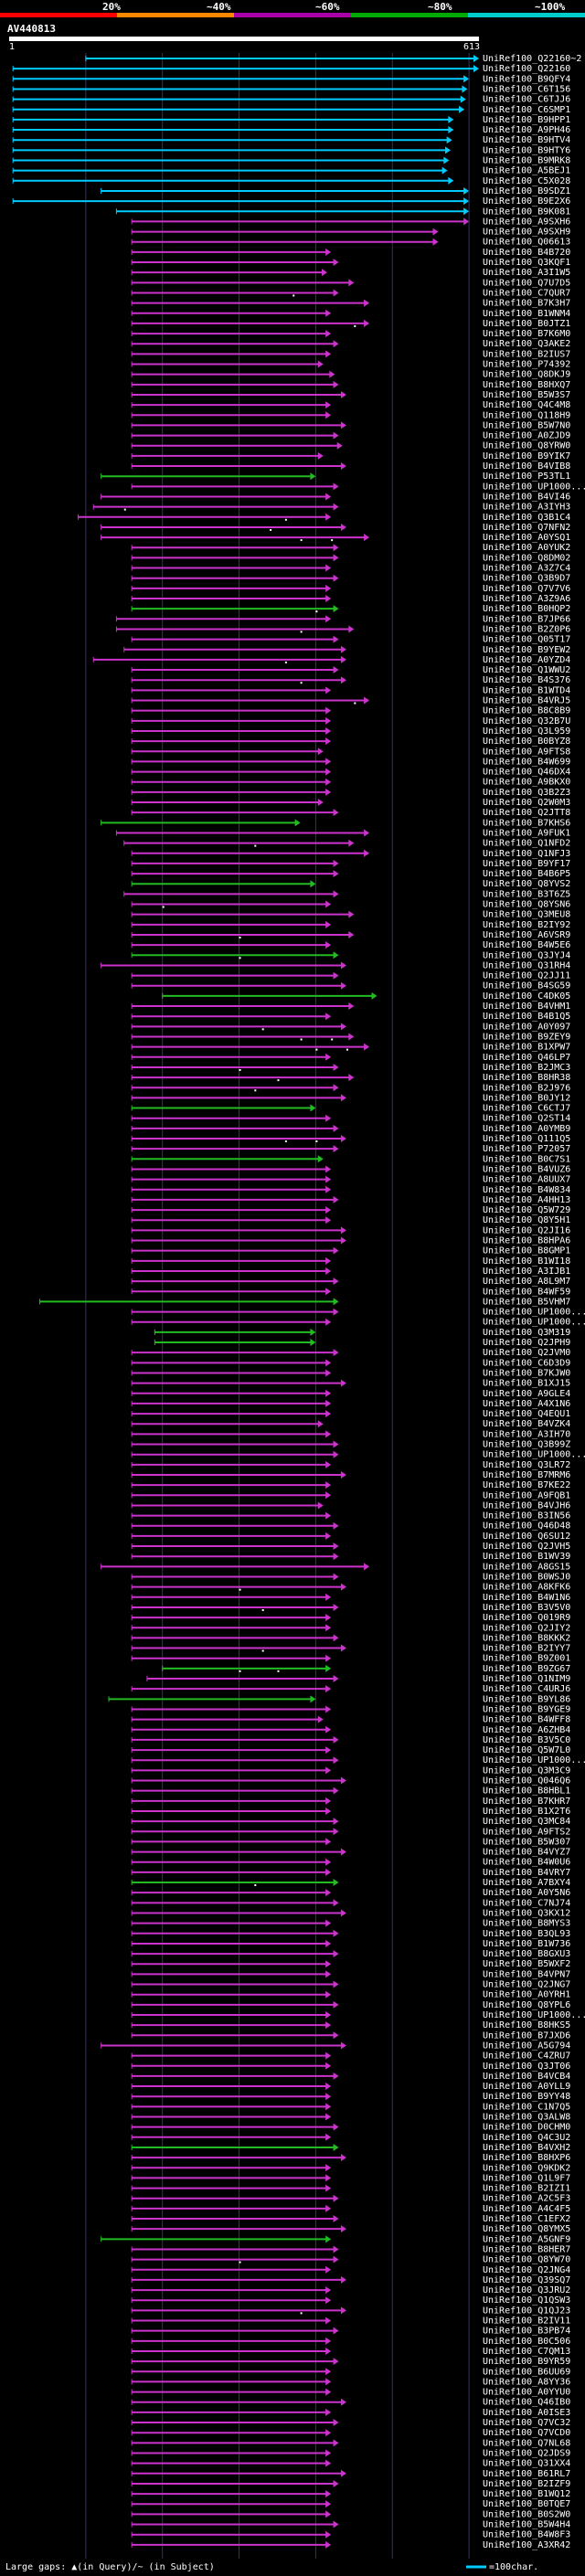 The height and width of the screenshot is (2576, 585). Describe the element at coordinates (351, 762) in the screenshot. I see `hit-row: UniRef100_B4W699` at that location.